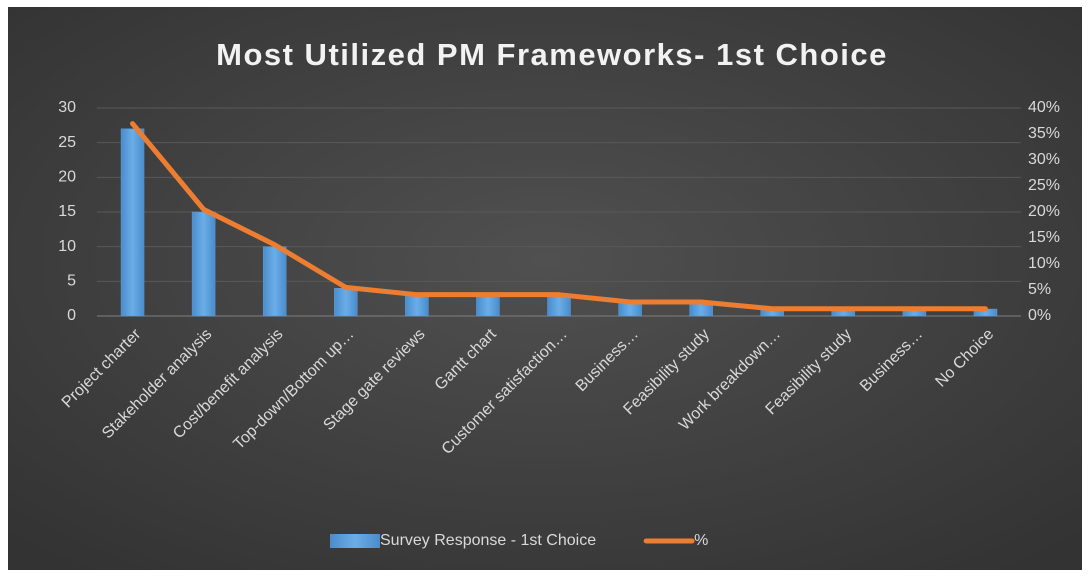 This screenshot has width=1090, height=578. I want to click on y2-tick-label: 0%, so click(1039, 315).